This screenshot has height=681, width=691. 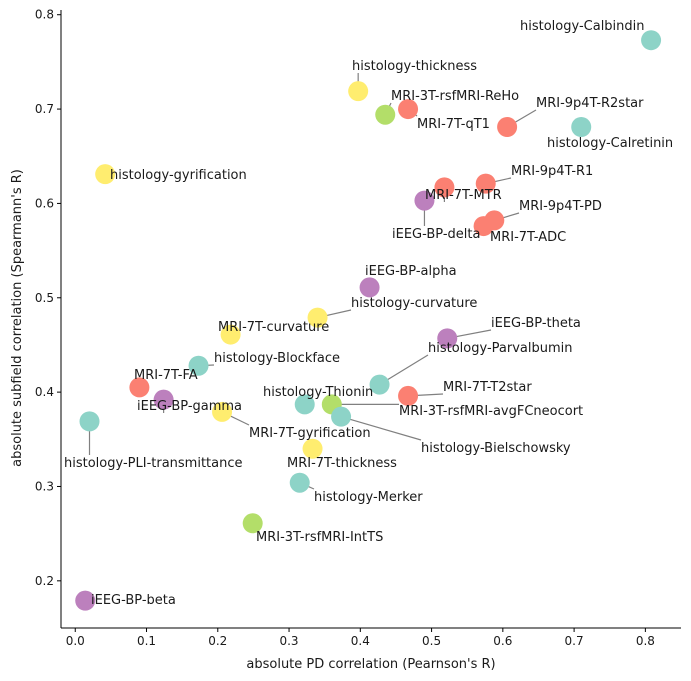 I want to click on y-tick-label: 0.5, so click(x=44, y=298).